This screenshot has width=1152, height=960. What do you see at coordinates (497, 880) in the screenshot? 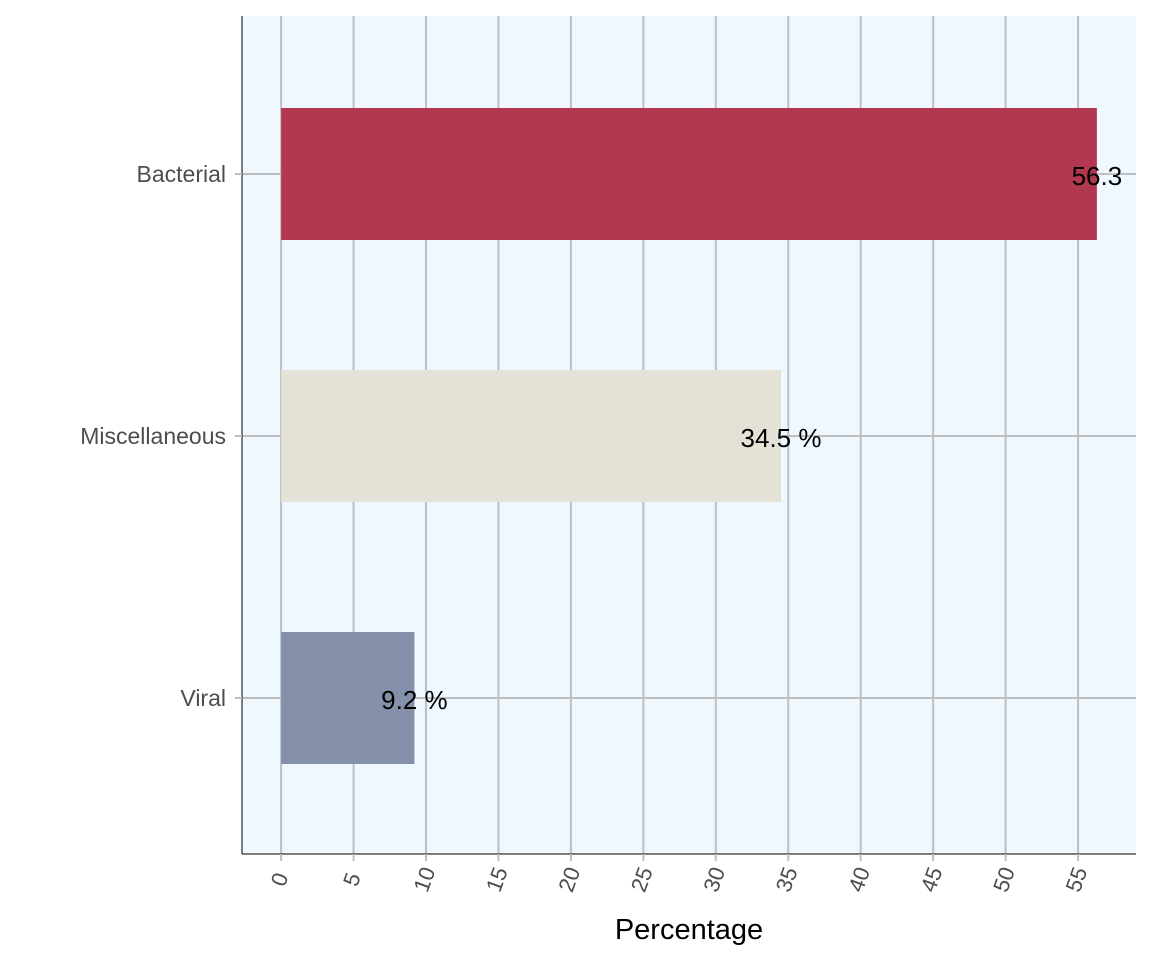
I see `x-tick-label: 15` at bounding box center [497, 880].